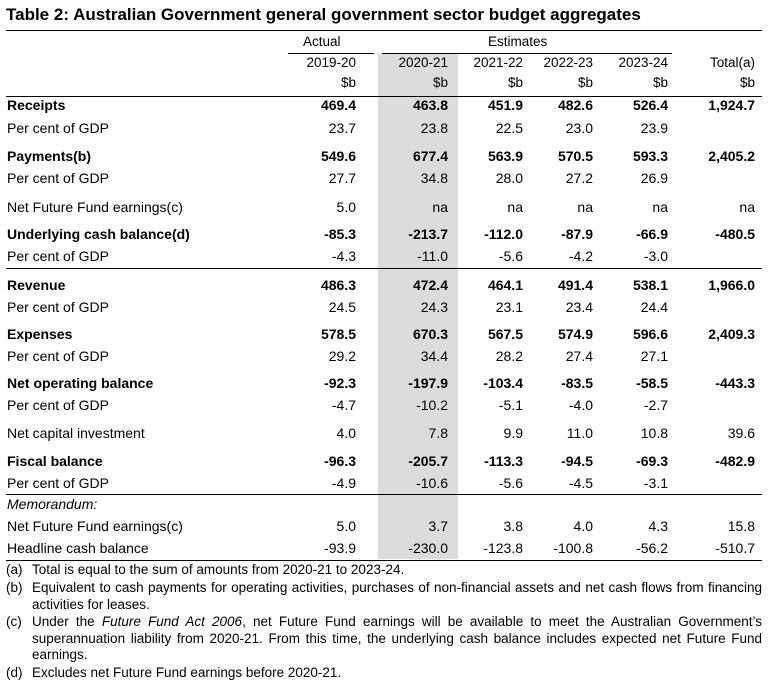 This screenshot has width=768, height=698. Describe the element at coordinates (652, 461) in the screenshot. I see `table-cell: -69.3` at that location.